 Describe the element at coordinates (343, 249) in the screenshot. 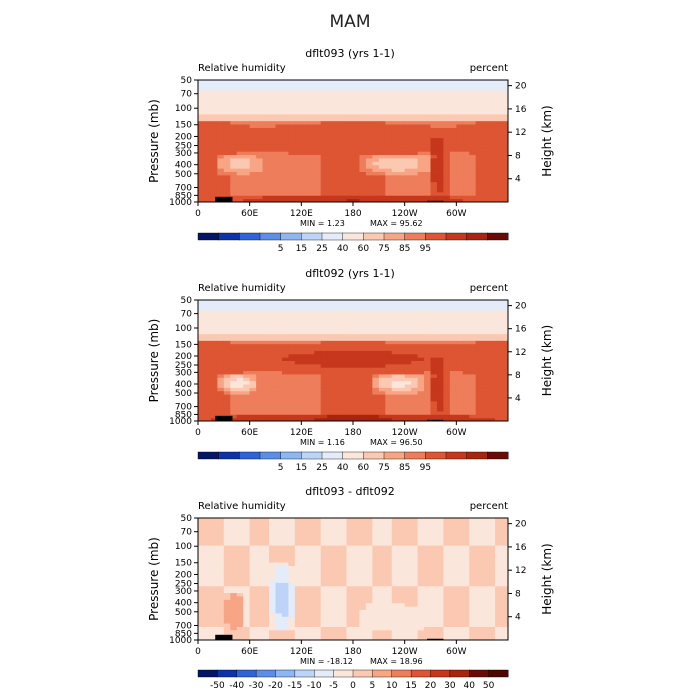

I see `colorbar-label: 40` at that location.